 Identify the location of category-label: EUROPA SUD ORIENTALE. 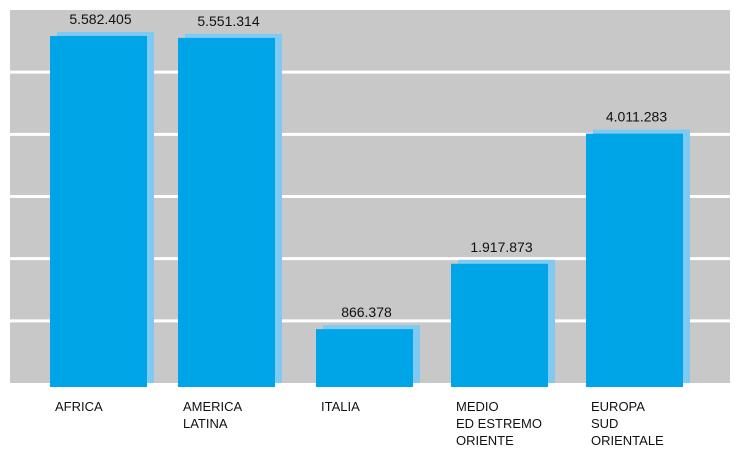
(627, 423).